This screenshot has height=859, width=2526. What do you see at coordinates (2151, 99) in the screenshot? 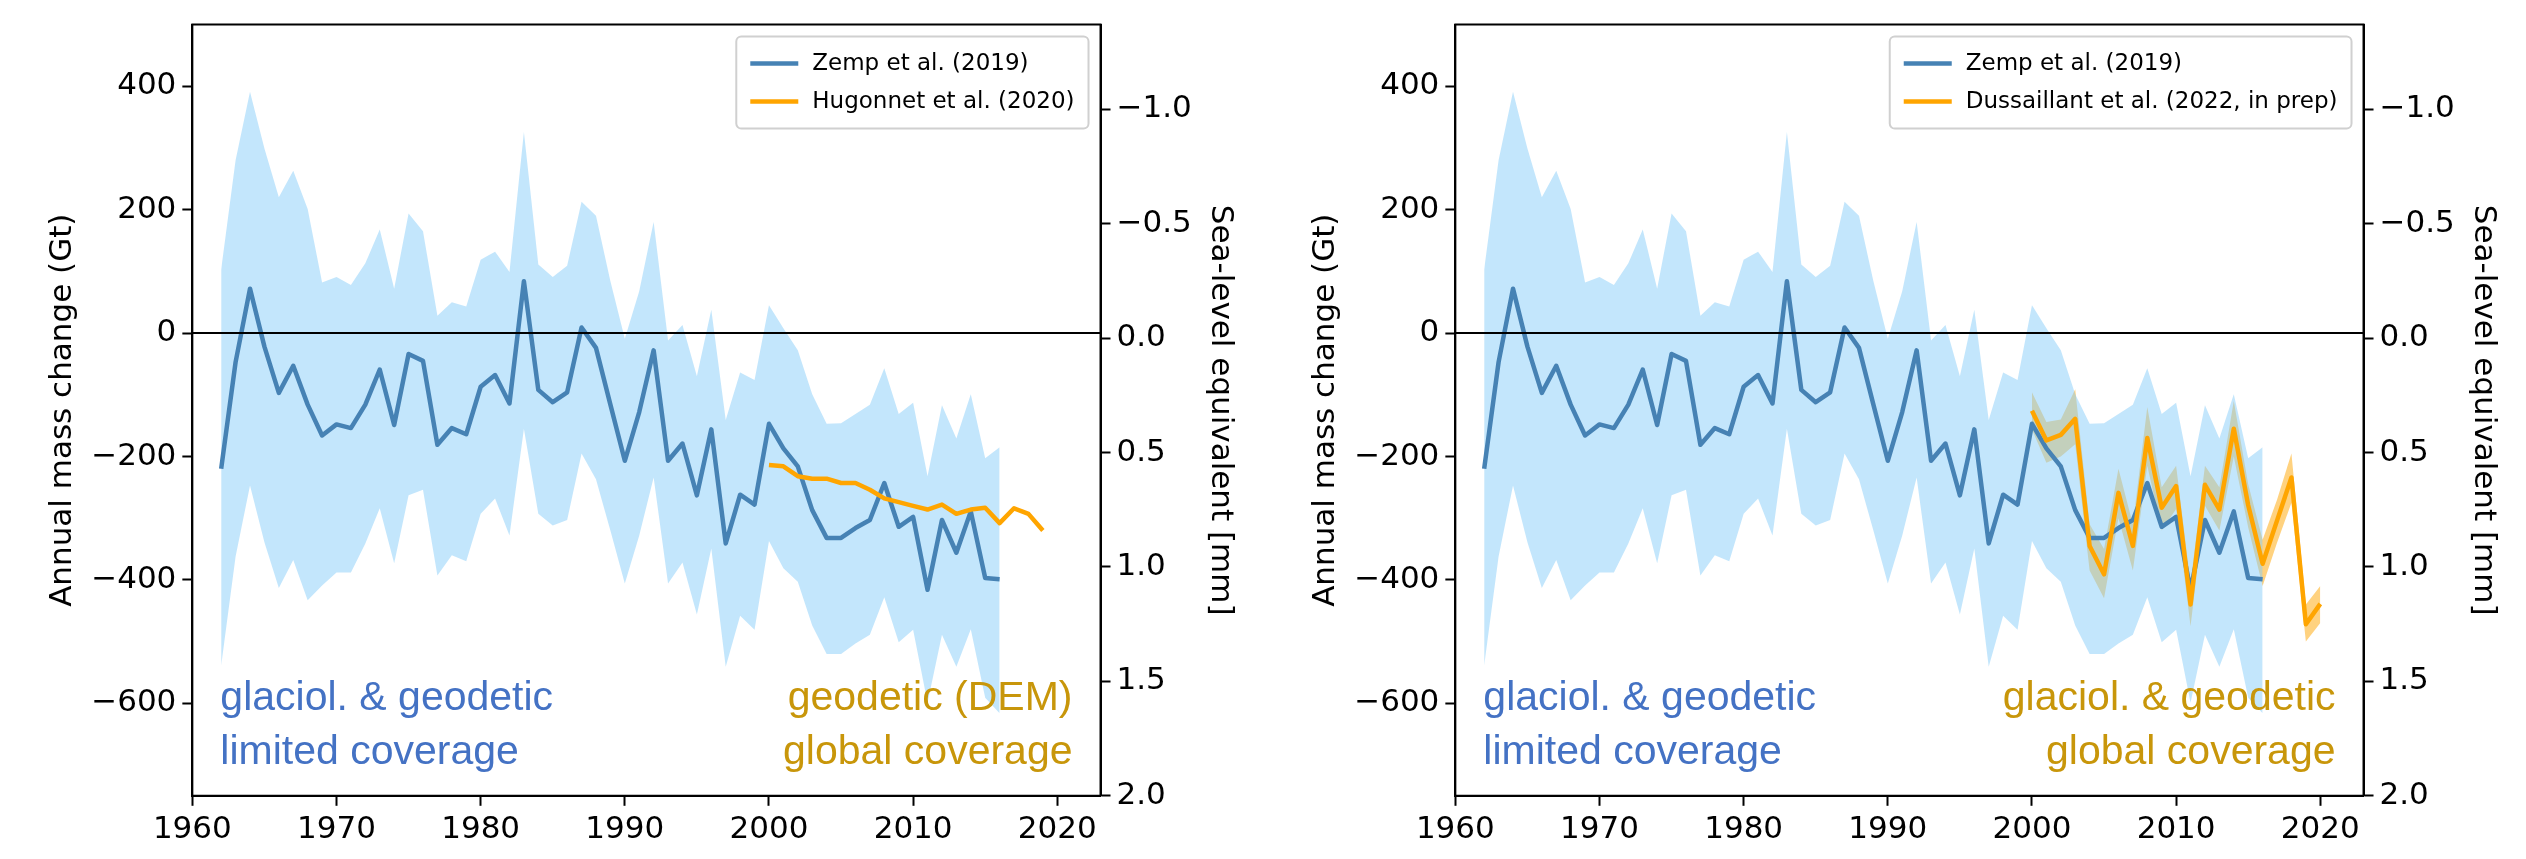
I see `legend-label: Dussaillant et al. (2022, in prep)` at bounding box center [2151, 99].